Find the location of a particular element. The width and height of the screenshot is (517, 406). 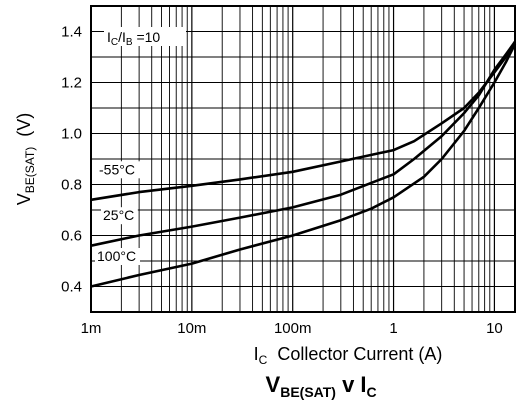

x-axis-title-main: I is located at coordinates (256, 354).